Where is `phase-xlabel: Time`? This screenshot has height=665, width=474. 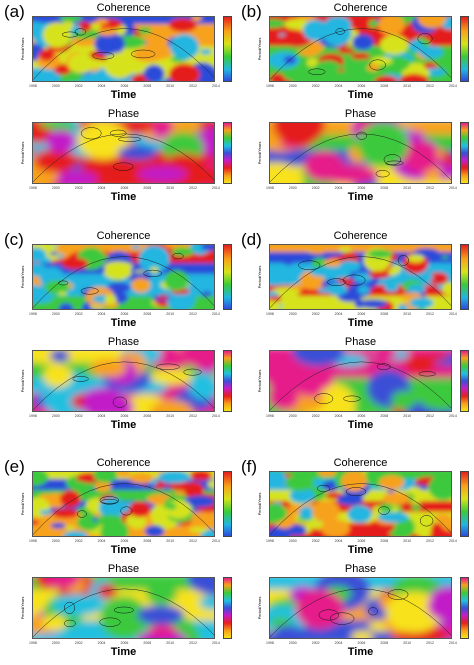 phase-xlabel: Time is located at coordinates (360, 197).